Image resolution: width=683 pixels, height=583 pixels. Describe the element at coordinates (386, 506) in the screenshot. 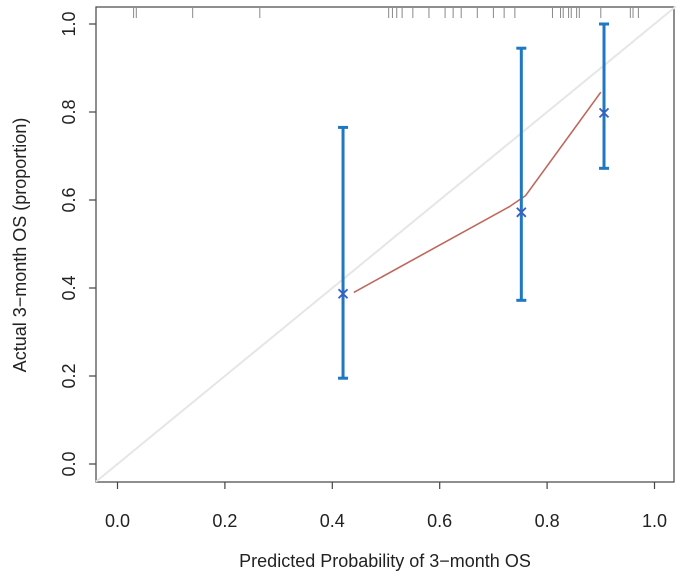

I see `x-axis: 0.0 0.2 0.4 0.6 0.8 1.0` at that location.